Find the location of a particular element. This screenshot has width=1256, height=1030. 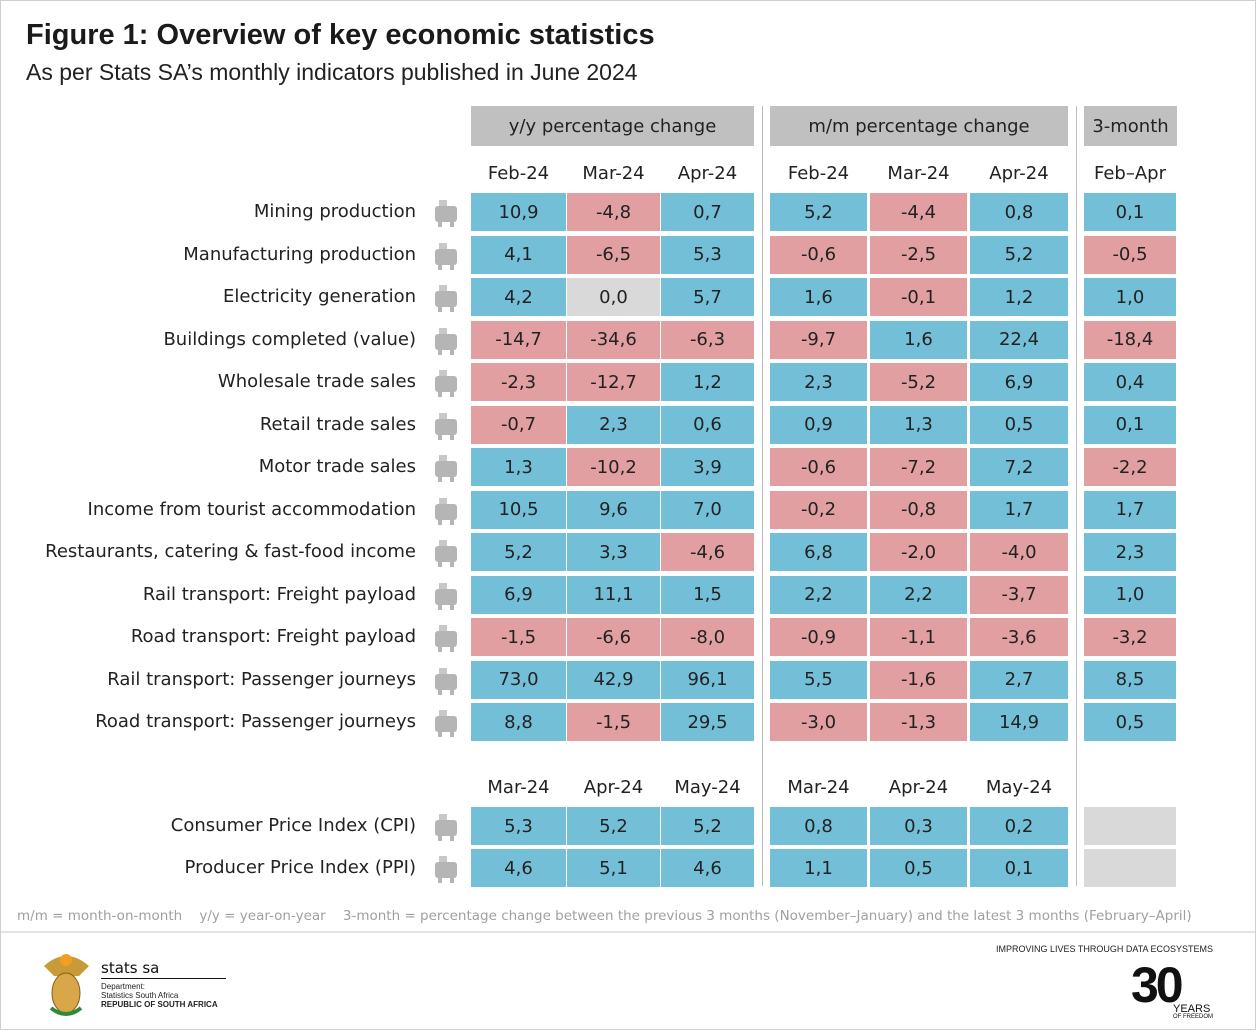

table-cell: -18,4 is located at coordinates (1130, 339).